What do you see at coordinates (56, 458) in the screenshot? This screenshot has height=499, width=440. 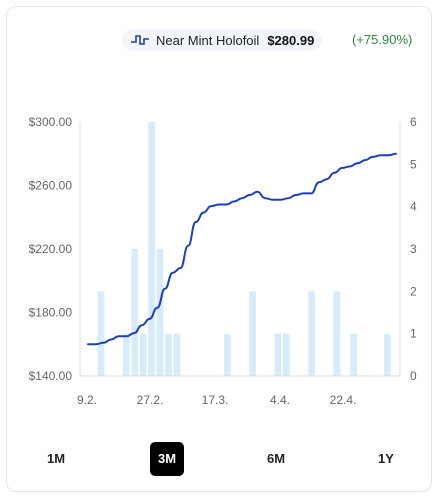 I see `range-1m-button: 1M` at bounding box center [56, 458].